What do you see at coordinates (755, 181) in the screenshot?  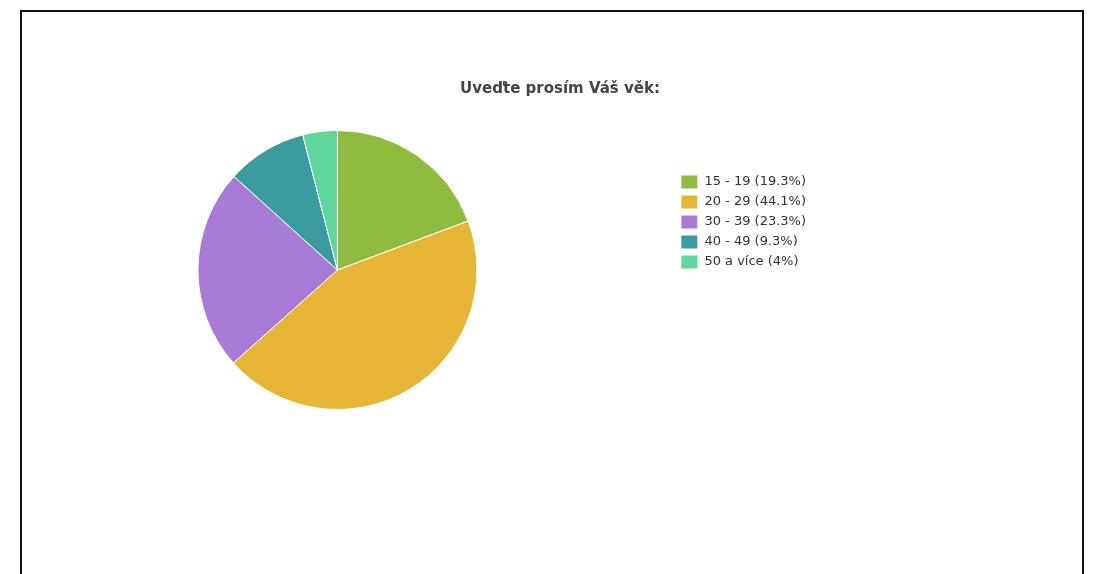 I see `legend-label: 15 - 19 (19.3%)` at bounding box center [755, 181].